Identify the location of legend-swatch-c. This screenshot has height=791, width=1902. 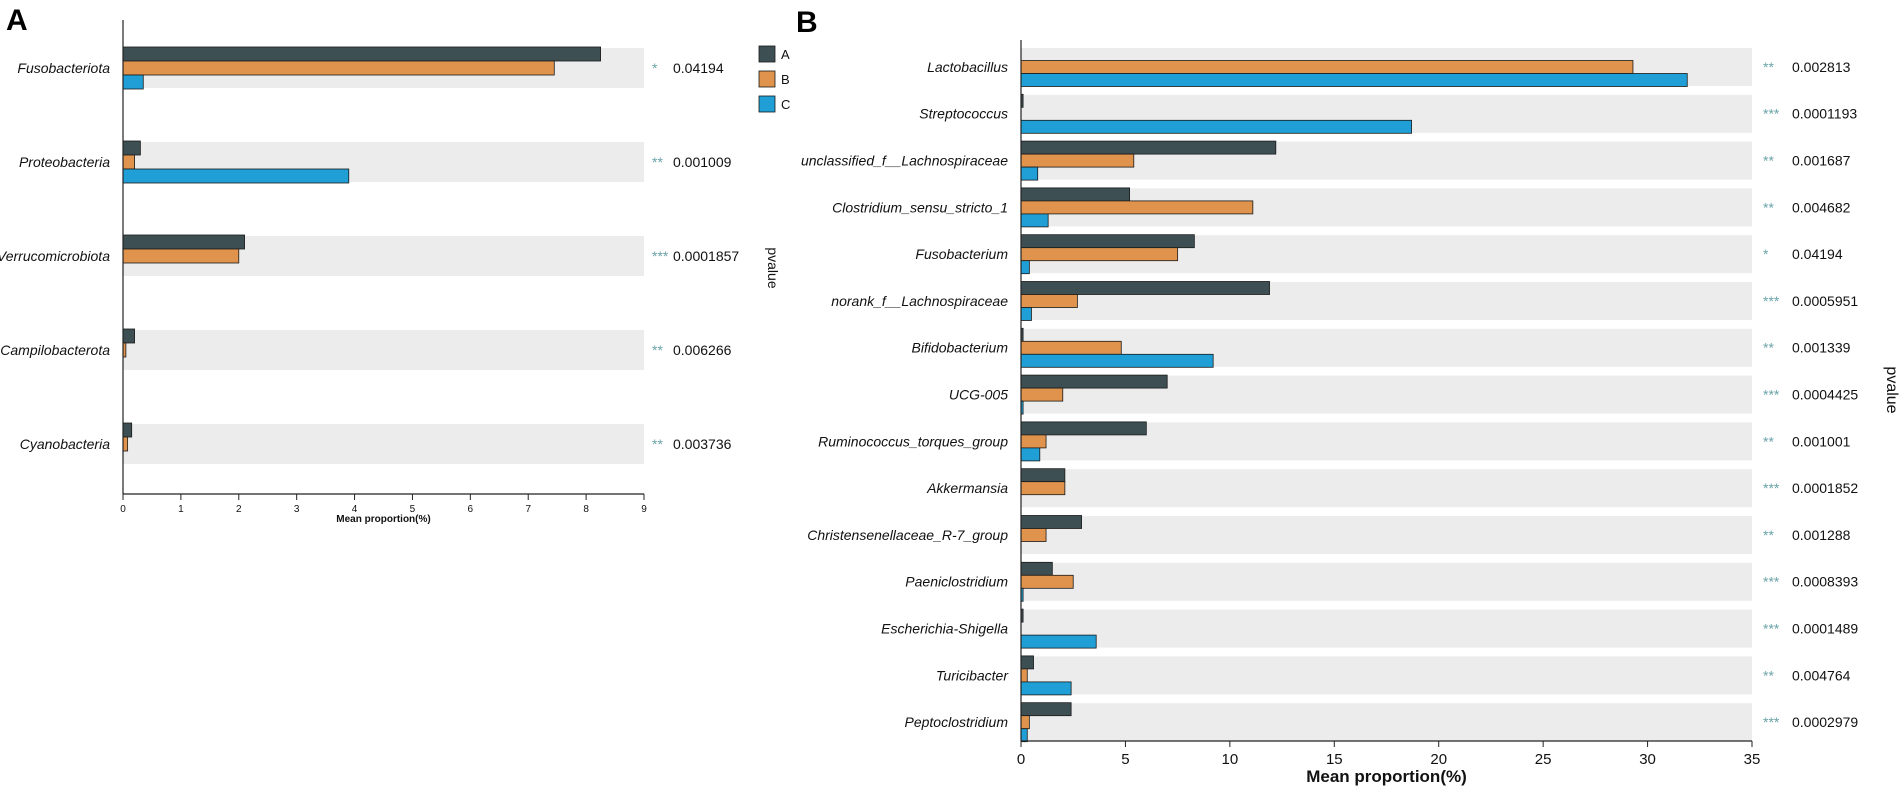
(767, 104).